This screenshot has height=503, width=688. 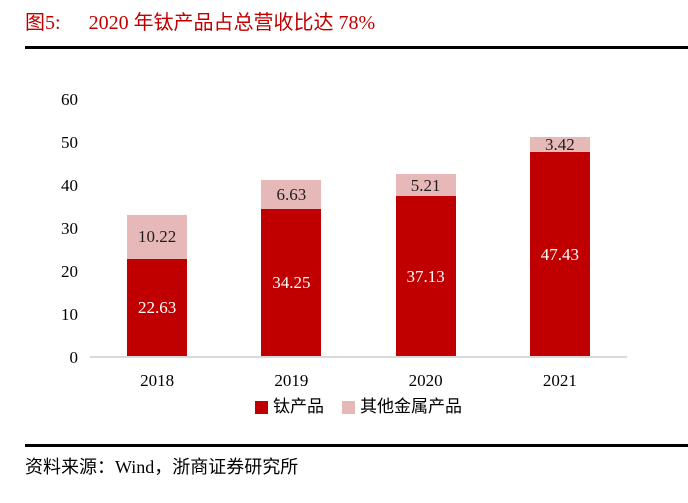 I want to click on x-tick-label: 2021, so click(x=559, y=380).